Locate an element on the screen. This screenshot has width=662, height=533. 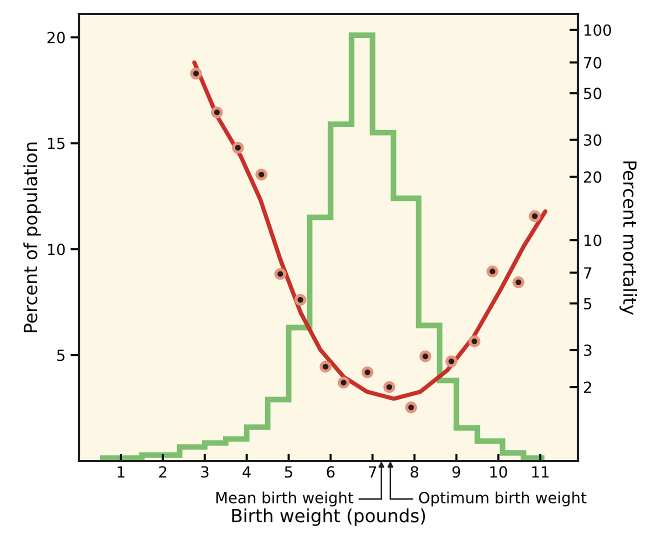
x-tick-label: 7 is located at coordinates (372, 472).